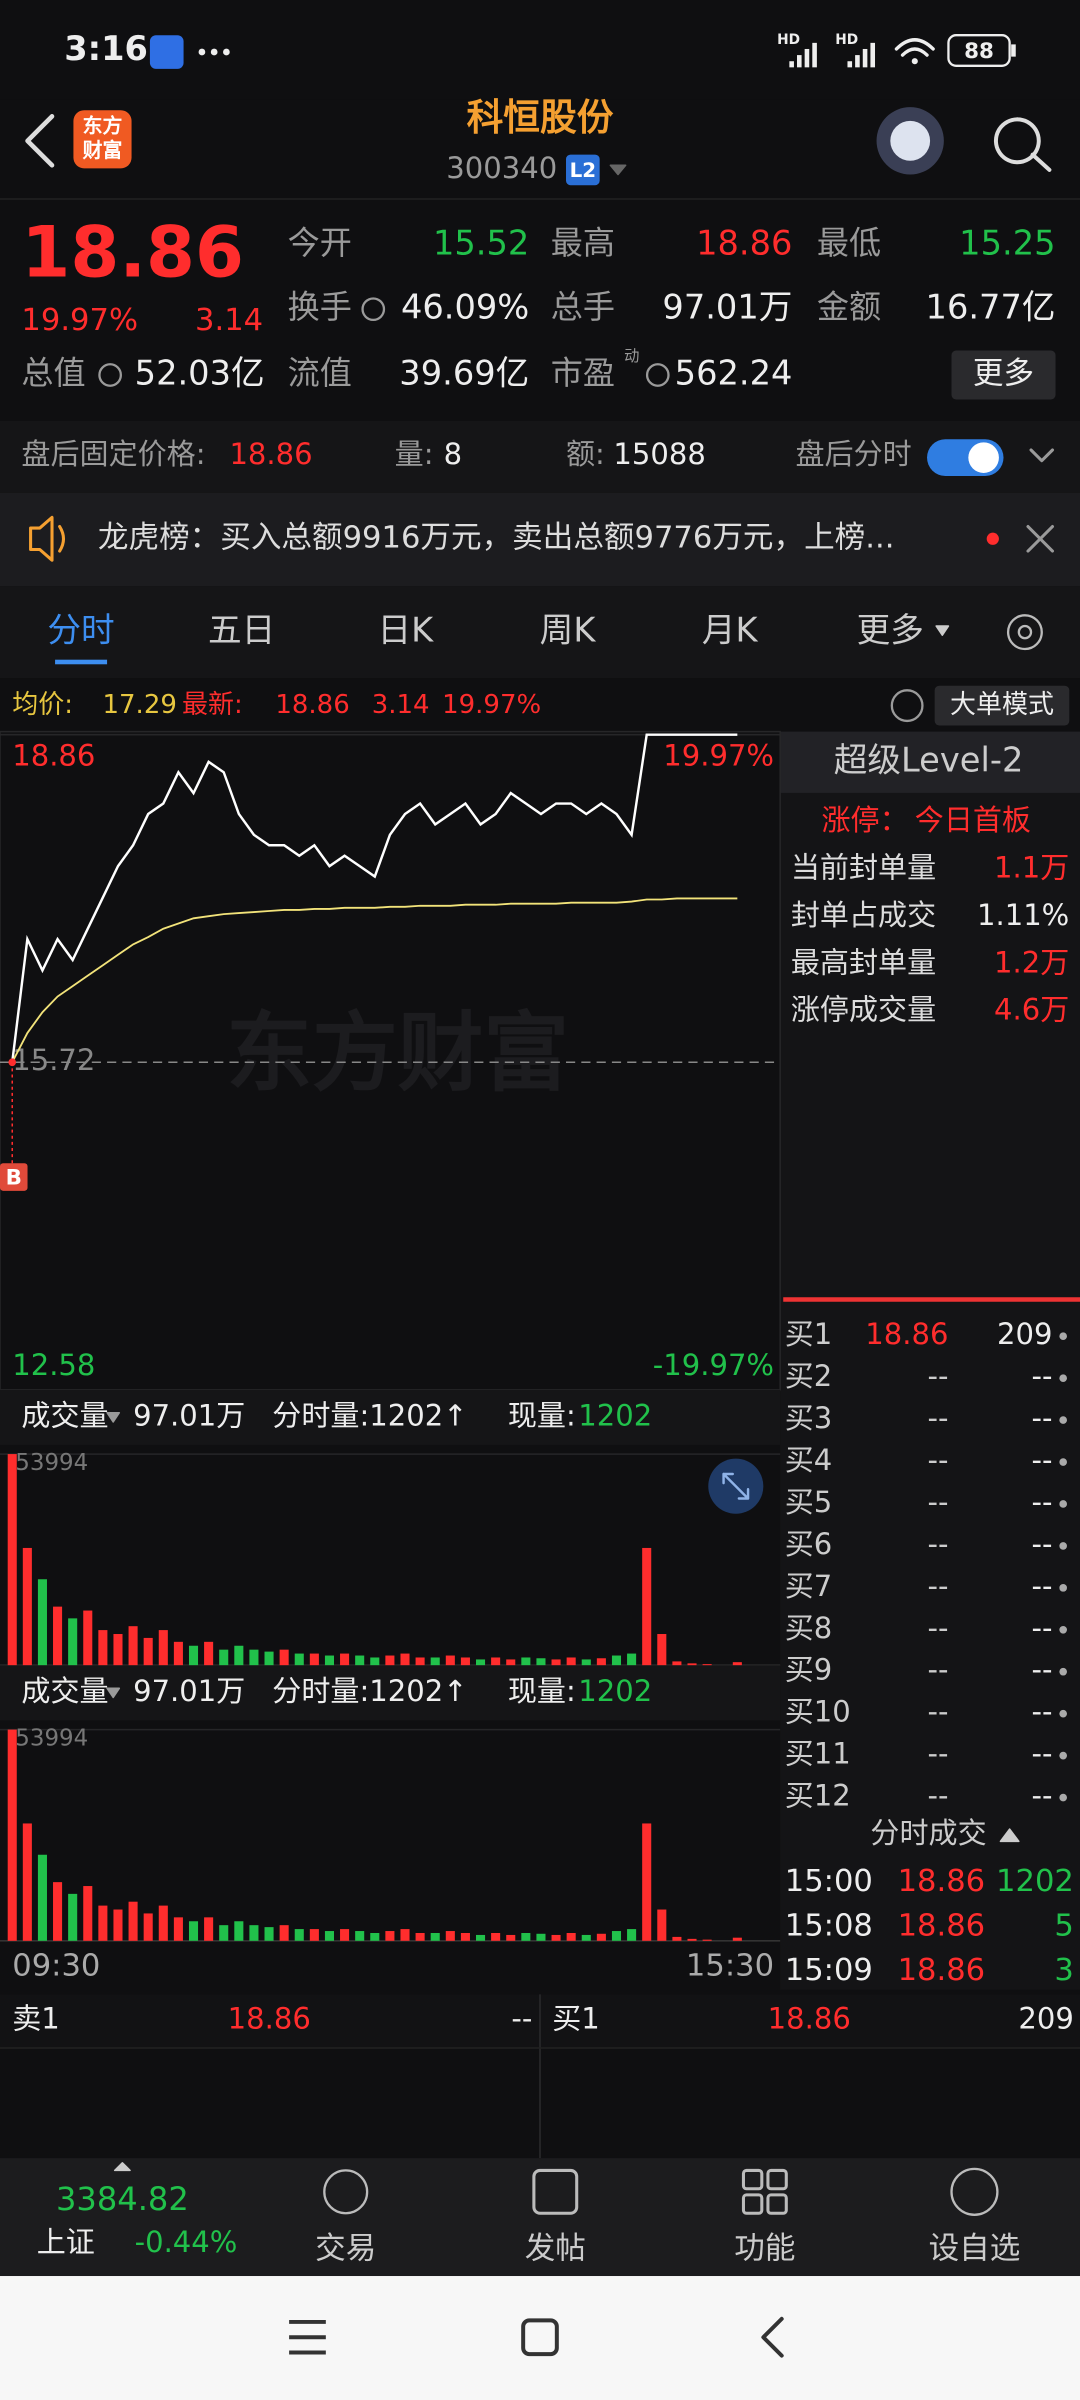  Describe the element at coordinates (1024, 632) in the screenshot. I see `settings-button` at that location.